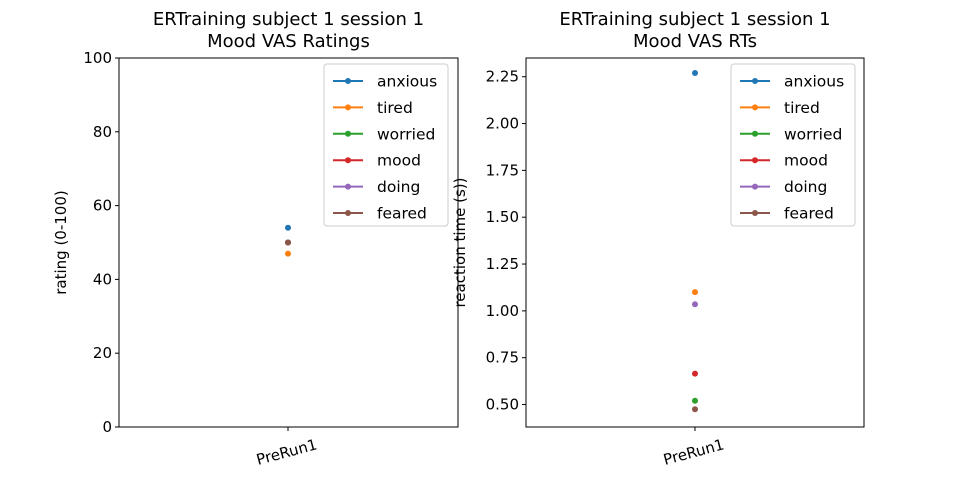 The height and width of the screenshot is (480, 960). I want to click on chart-subtitle: Mood VAS RTs, so click(695, 41).